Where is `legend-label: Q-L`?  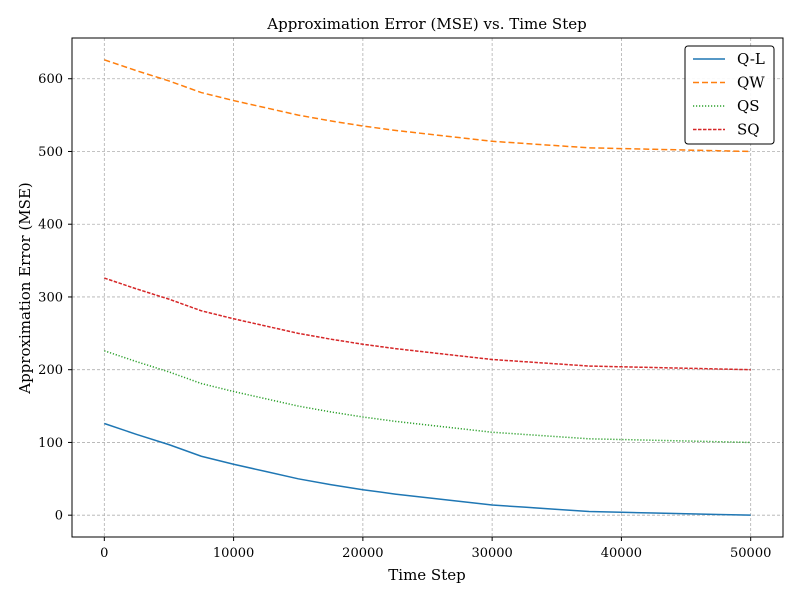 legend-label: Q-L is located at coordinates (751, 59).